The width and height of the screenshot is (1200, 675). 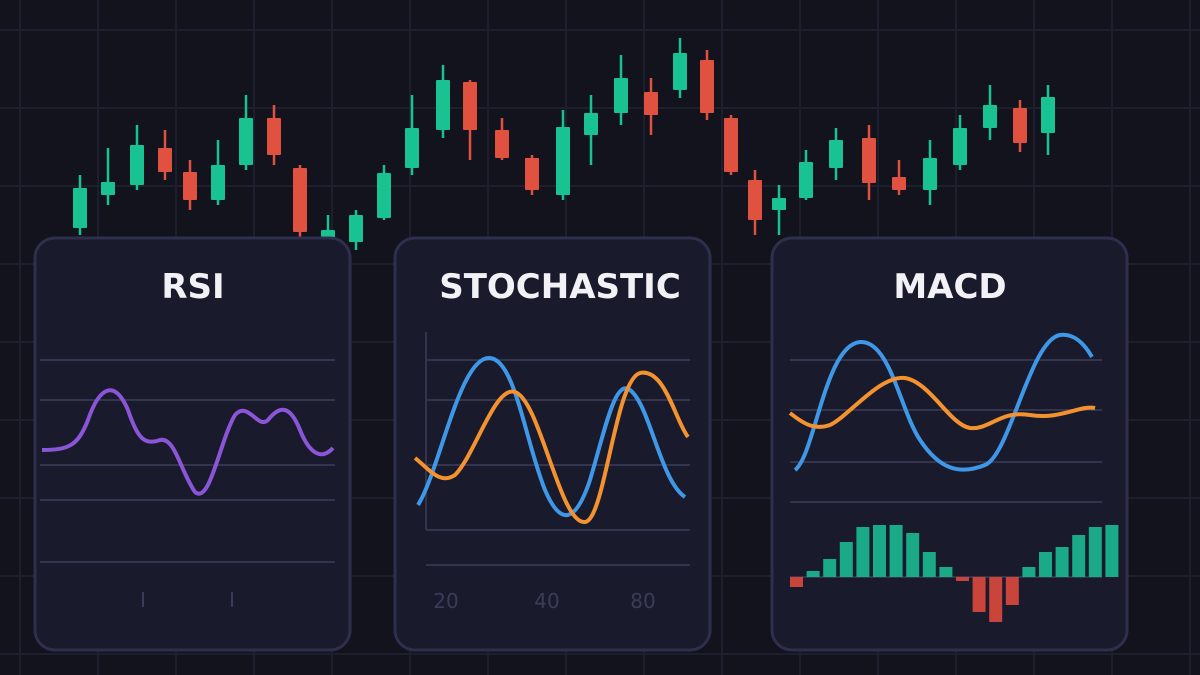 What do you see at coordinates (192, 287) in the screenshot?
I see `card-title: RSI` at bounding box center [192, 287].